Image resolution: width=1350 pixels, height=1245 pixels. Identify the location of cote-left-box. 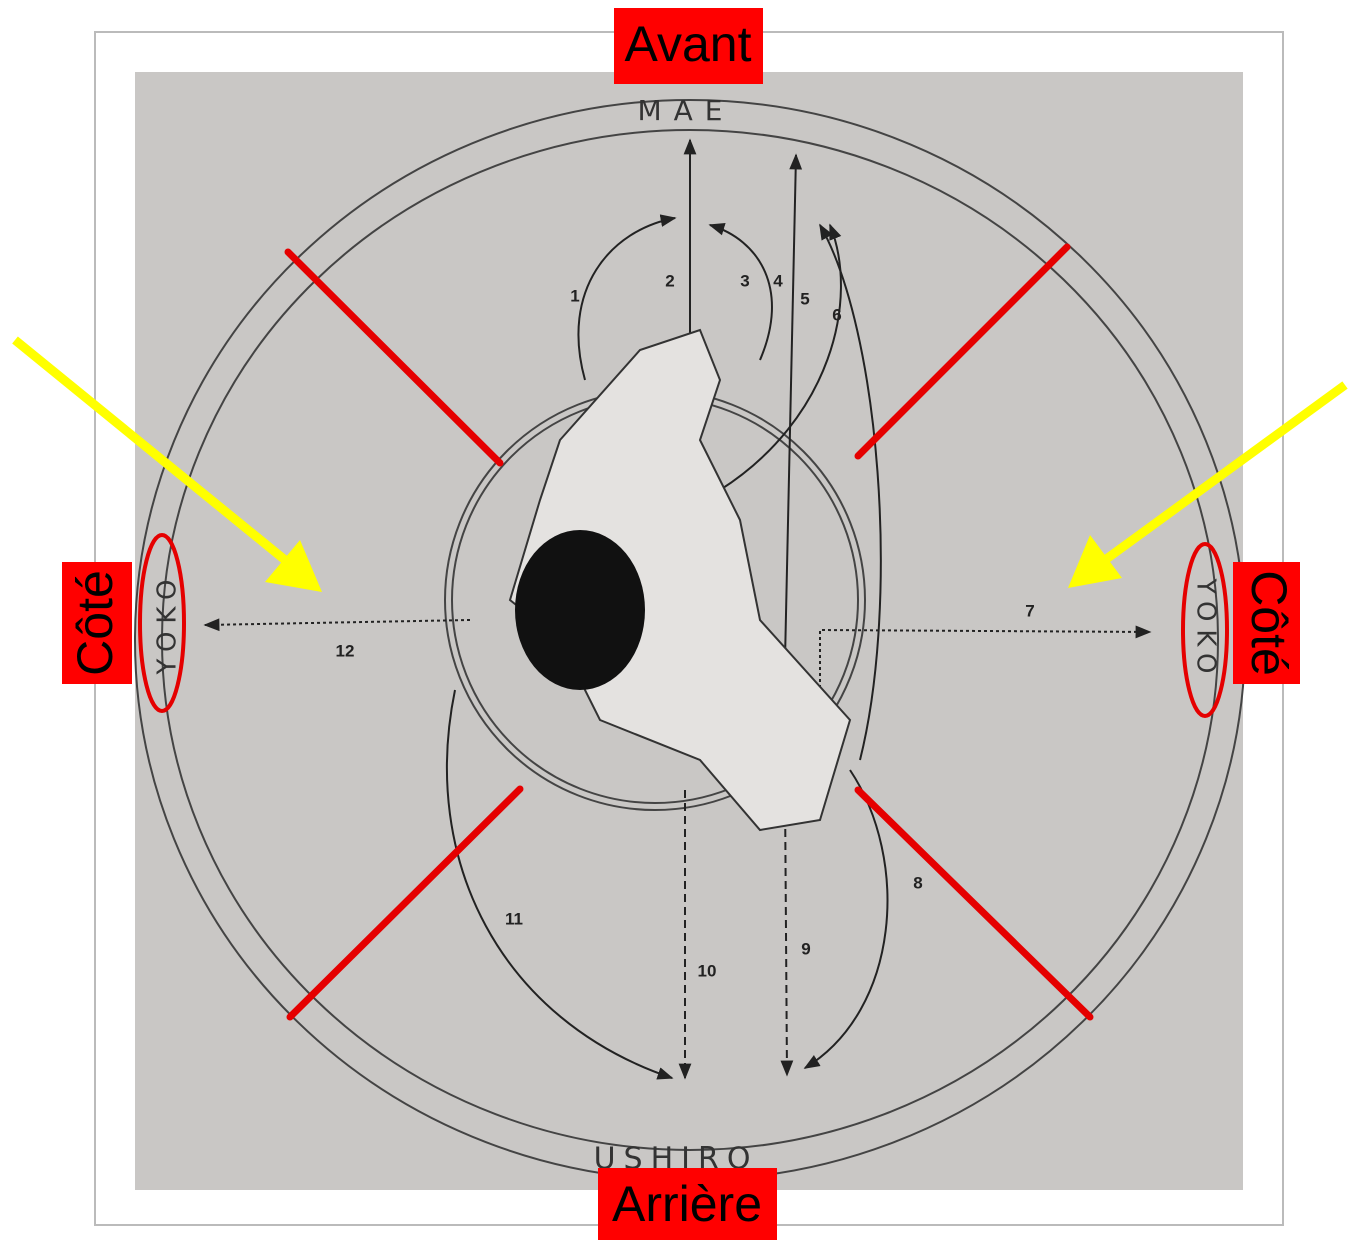
(97, 623).